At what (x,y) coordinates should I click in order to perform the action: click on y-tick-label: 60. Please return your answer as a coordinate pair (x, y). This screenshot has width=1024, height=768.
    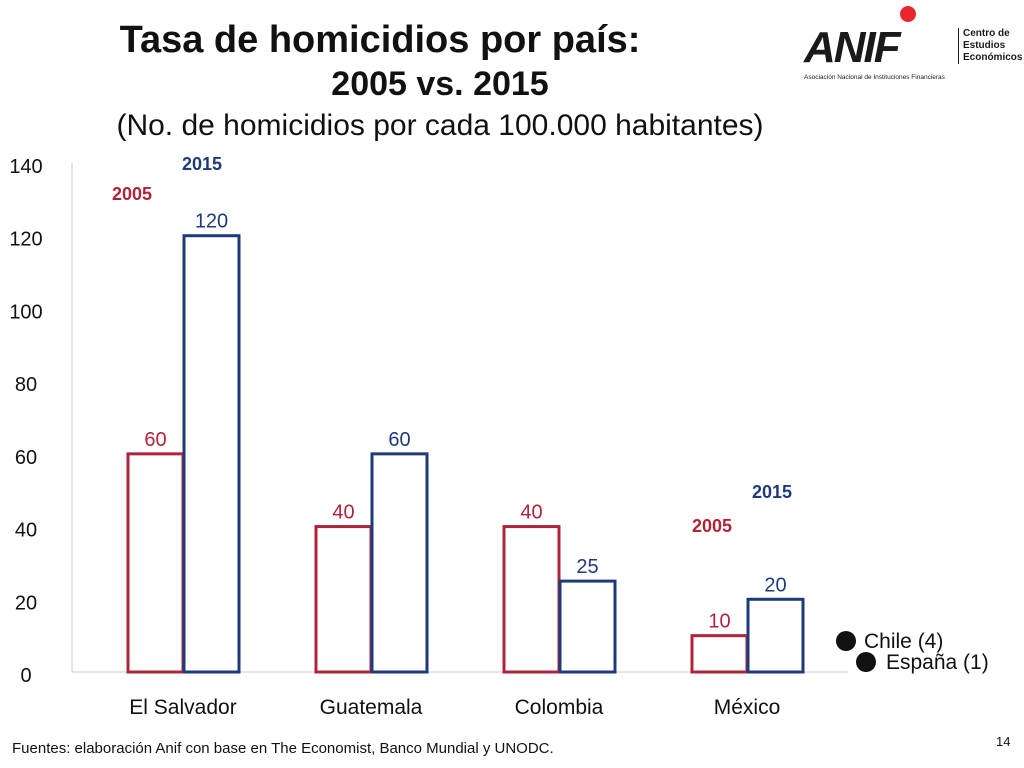
    Looking at the image, I should click on (26, 458).